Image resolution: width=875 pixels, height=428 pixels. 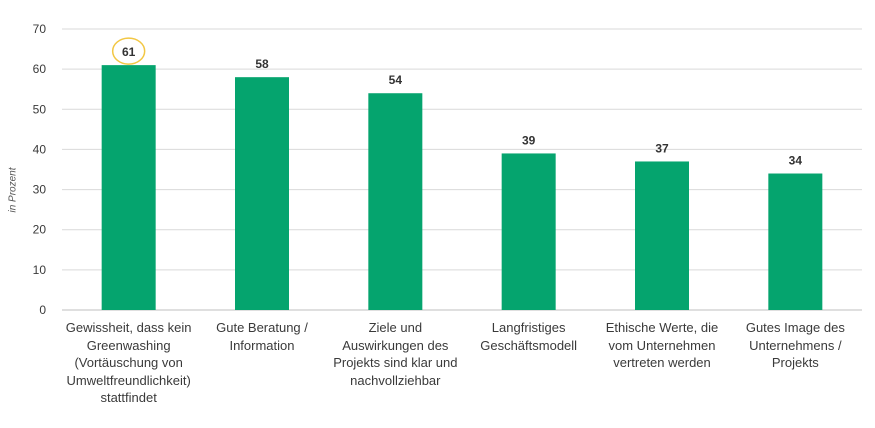 I want to click on value-label: 61, so click(x=129, y=52).